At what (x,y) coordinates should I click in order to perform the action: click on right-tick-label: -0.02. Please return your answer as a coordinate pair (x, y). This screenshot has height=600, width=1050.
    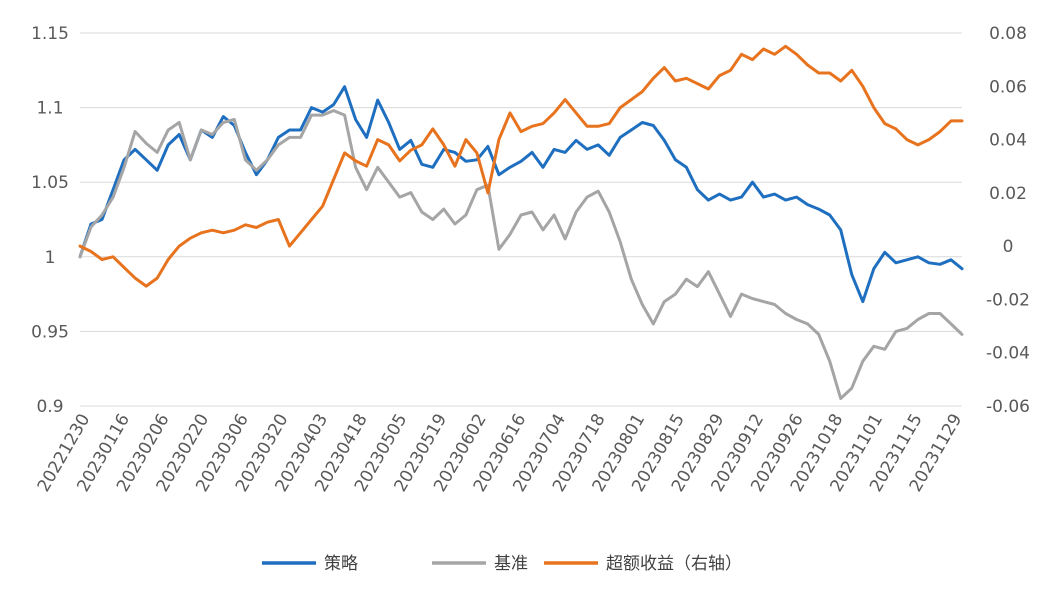
    Looking at the image, I should click on (1008, 300).